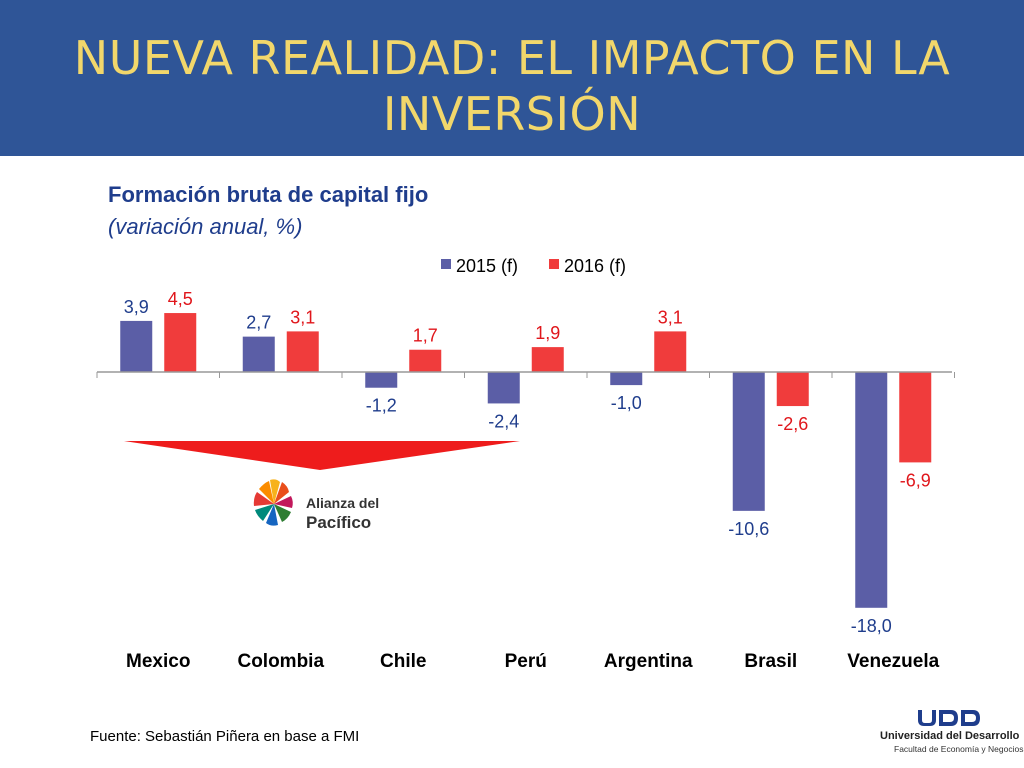  I want to click on bar-2016-chile, so click(425, 360).